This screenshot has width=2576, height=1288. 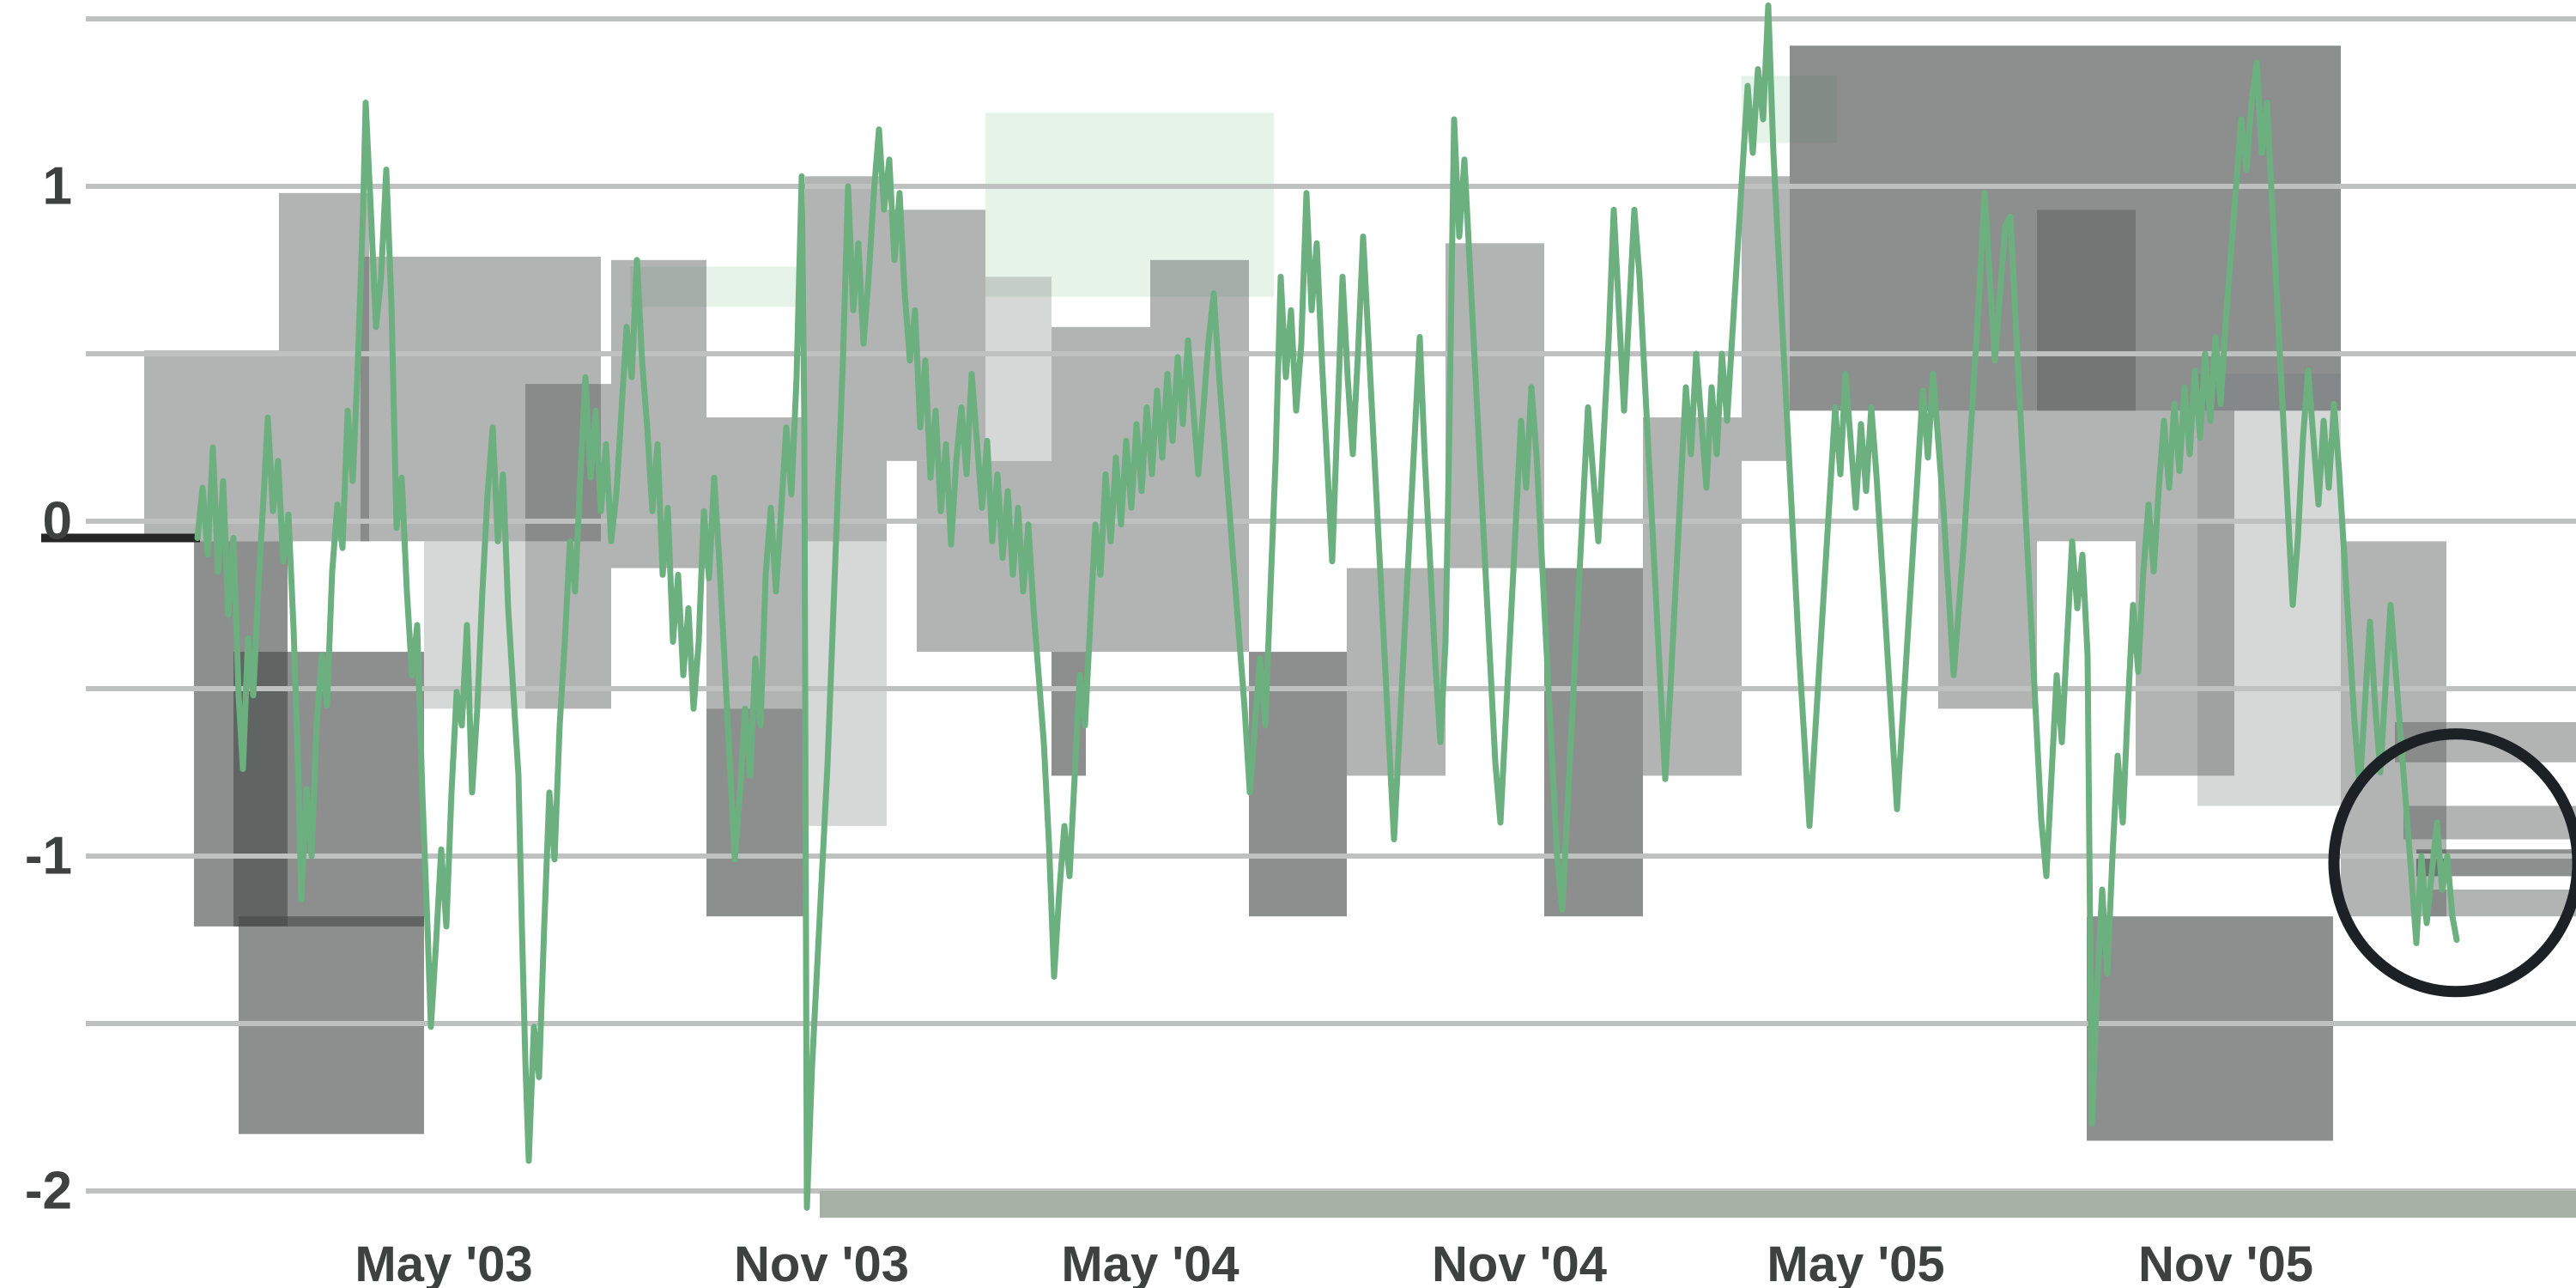 I want to click on y-axis-labels: 1 0 -1 -2, so click(x=48, y=689).